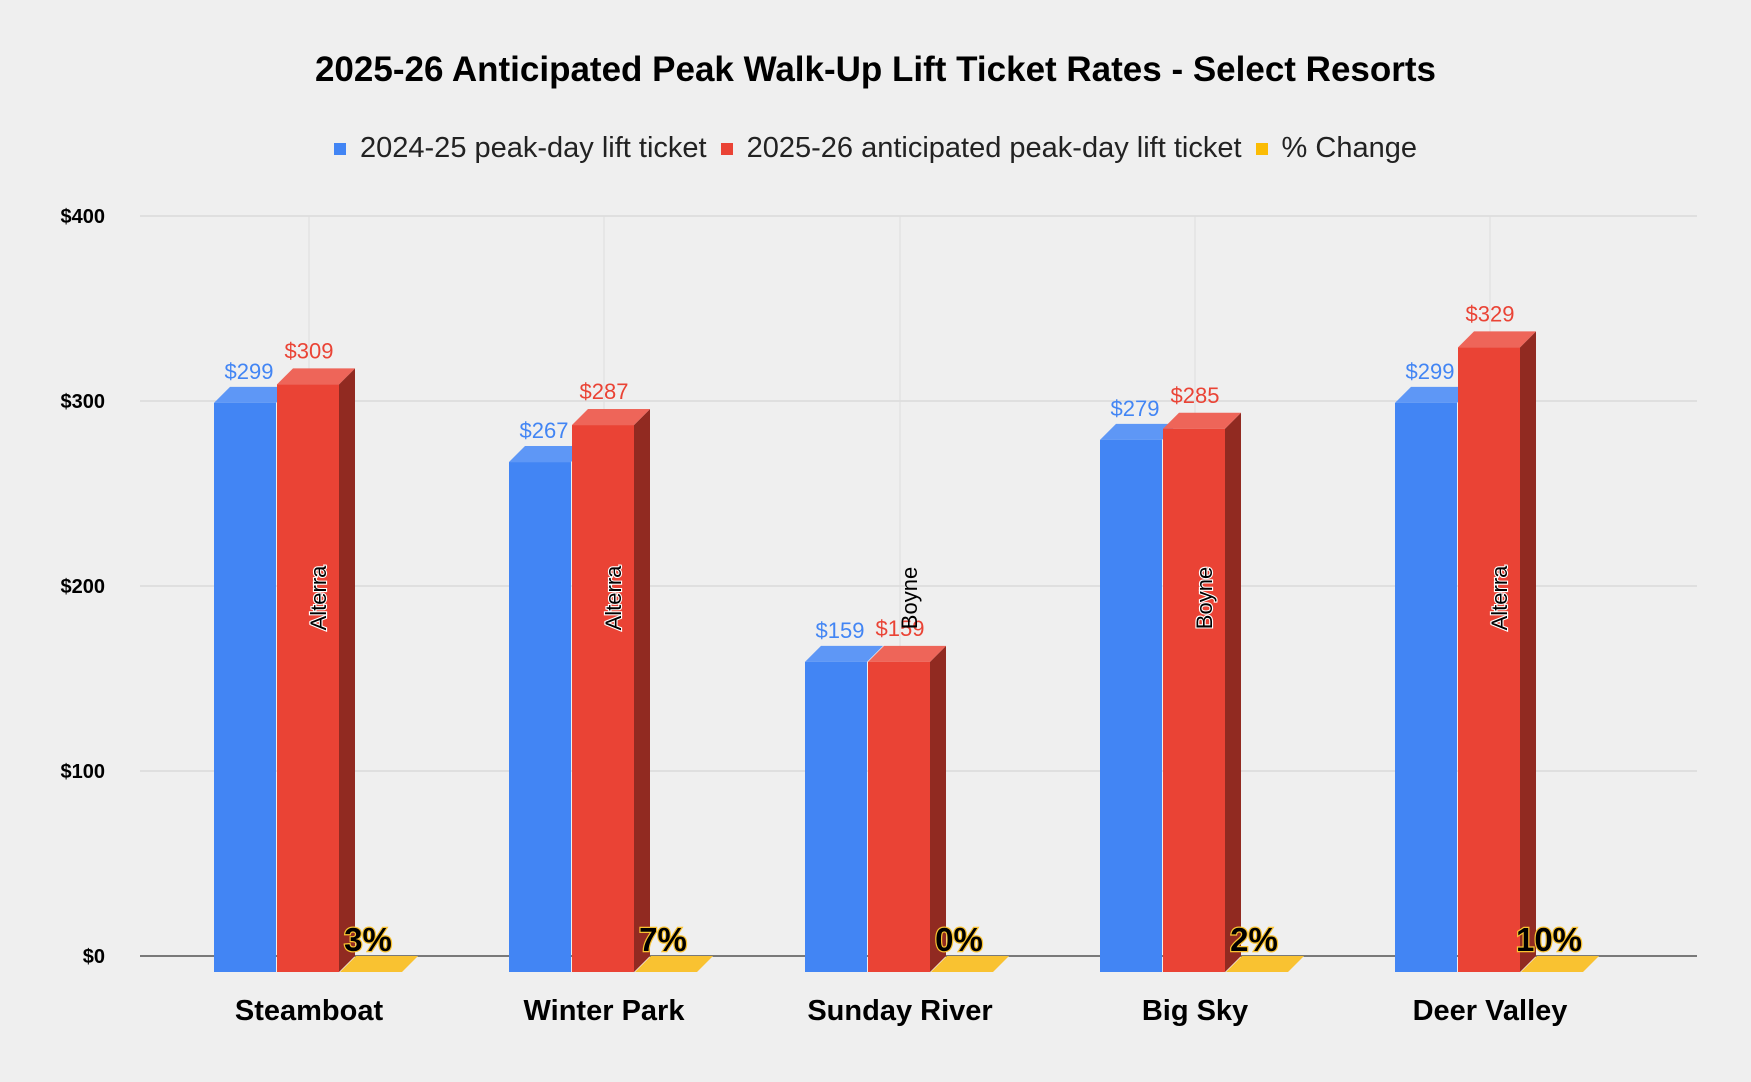 This screenshot has width=1751, height=1082. Describe the element at coordinates (1490, 313) in the screenshot. I see `value-label-2025-26: $329` at that location.